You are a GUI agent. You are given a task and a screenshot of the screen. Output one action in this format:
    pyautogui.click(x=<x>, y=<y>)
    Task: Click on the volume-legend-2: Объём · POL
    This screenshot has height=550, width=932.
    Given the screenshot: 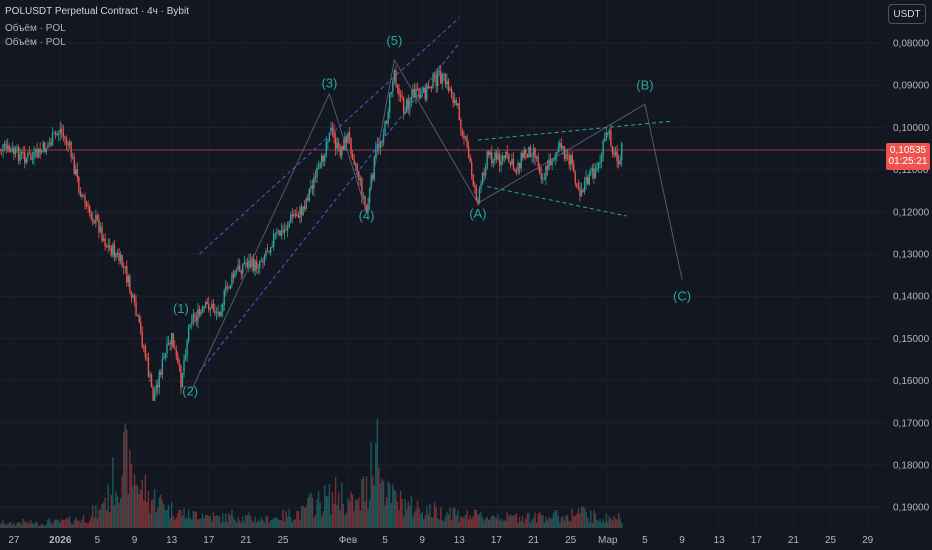 What is the action you would take?
    pyautogui.click(x=35, y=42)
    